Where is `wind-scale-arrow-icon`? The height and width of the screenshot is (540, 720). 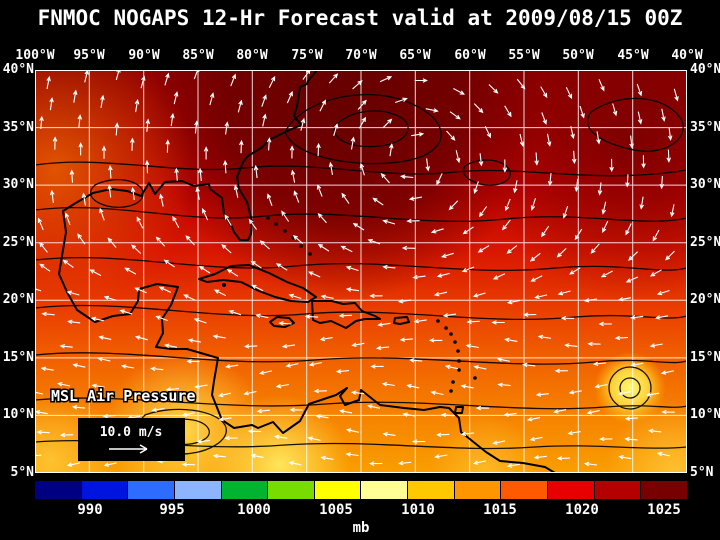 wind-scale-arrow-icon is located at coordinates (128, 449).